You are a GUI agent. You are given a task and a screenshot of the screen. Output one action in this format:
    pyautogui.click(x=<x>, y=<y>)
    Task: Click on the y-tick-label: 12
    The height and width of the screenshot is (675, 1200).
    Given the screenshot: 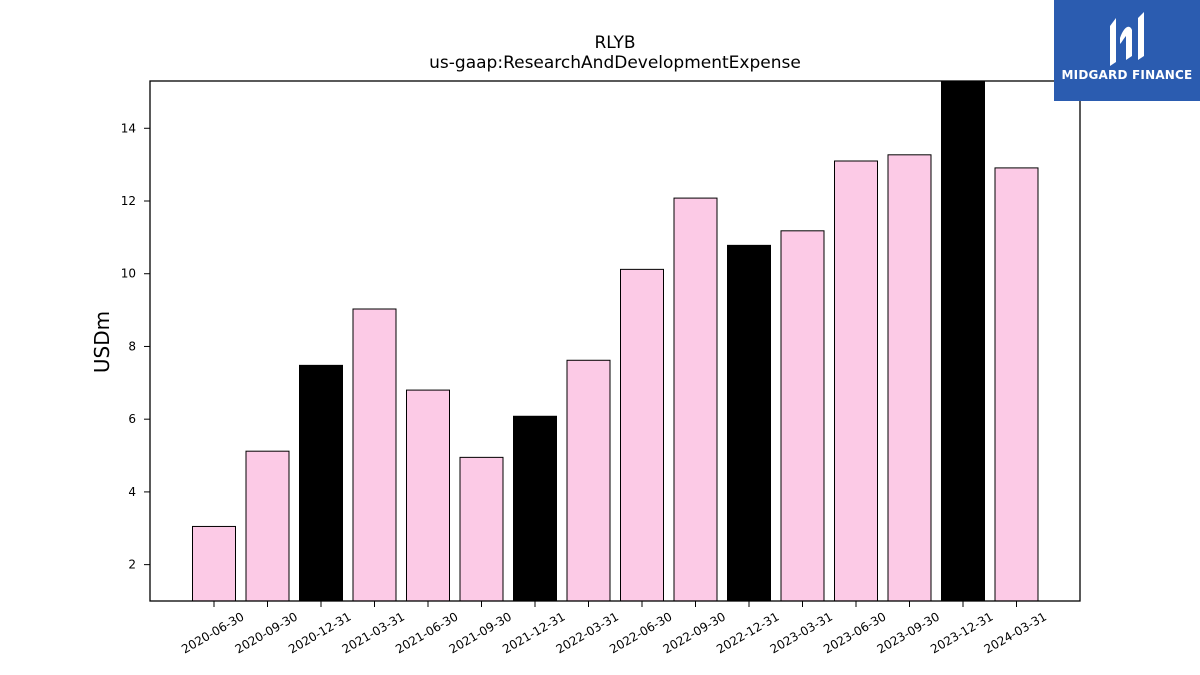 What is the action you would take?
    pyautogui.click(x=128, y=201)
    